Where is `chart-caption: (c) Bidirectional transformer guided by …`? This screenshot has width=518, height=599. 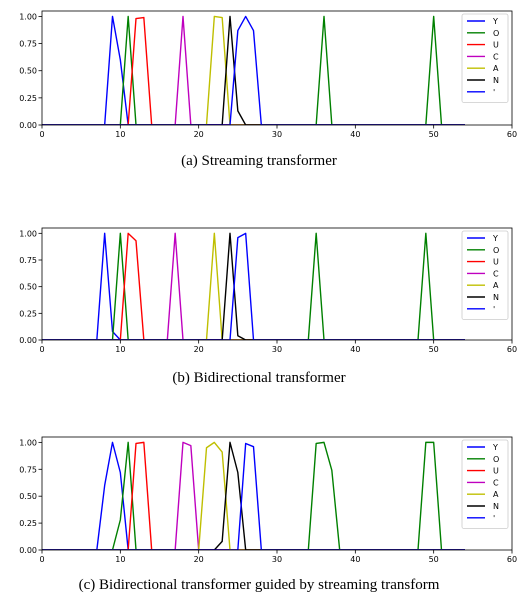
chart-caption: (c) Bidirectional transformer guided by … is located at coordinates (259, 585).